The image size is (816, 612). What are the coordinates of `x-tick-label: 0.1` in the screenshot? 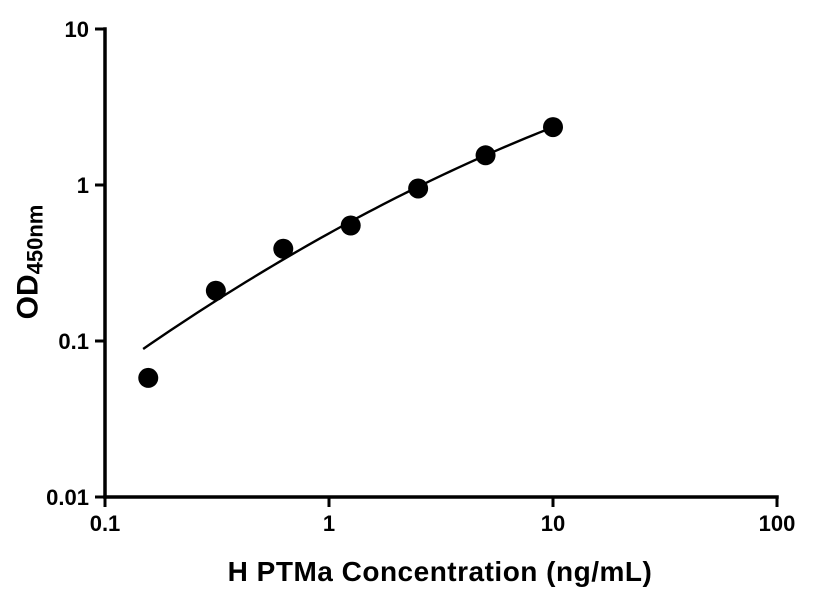 It's located at (105, 523).